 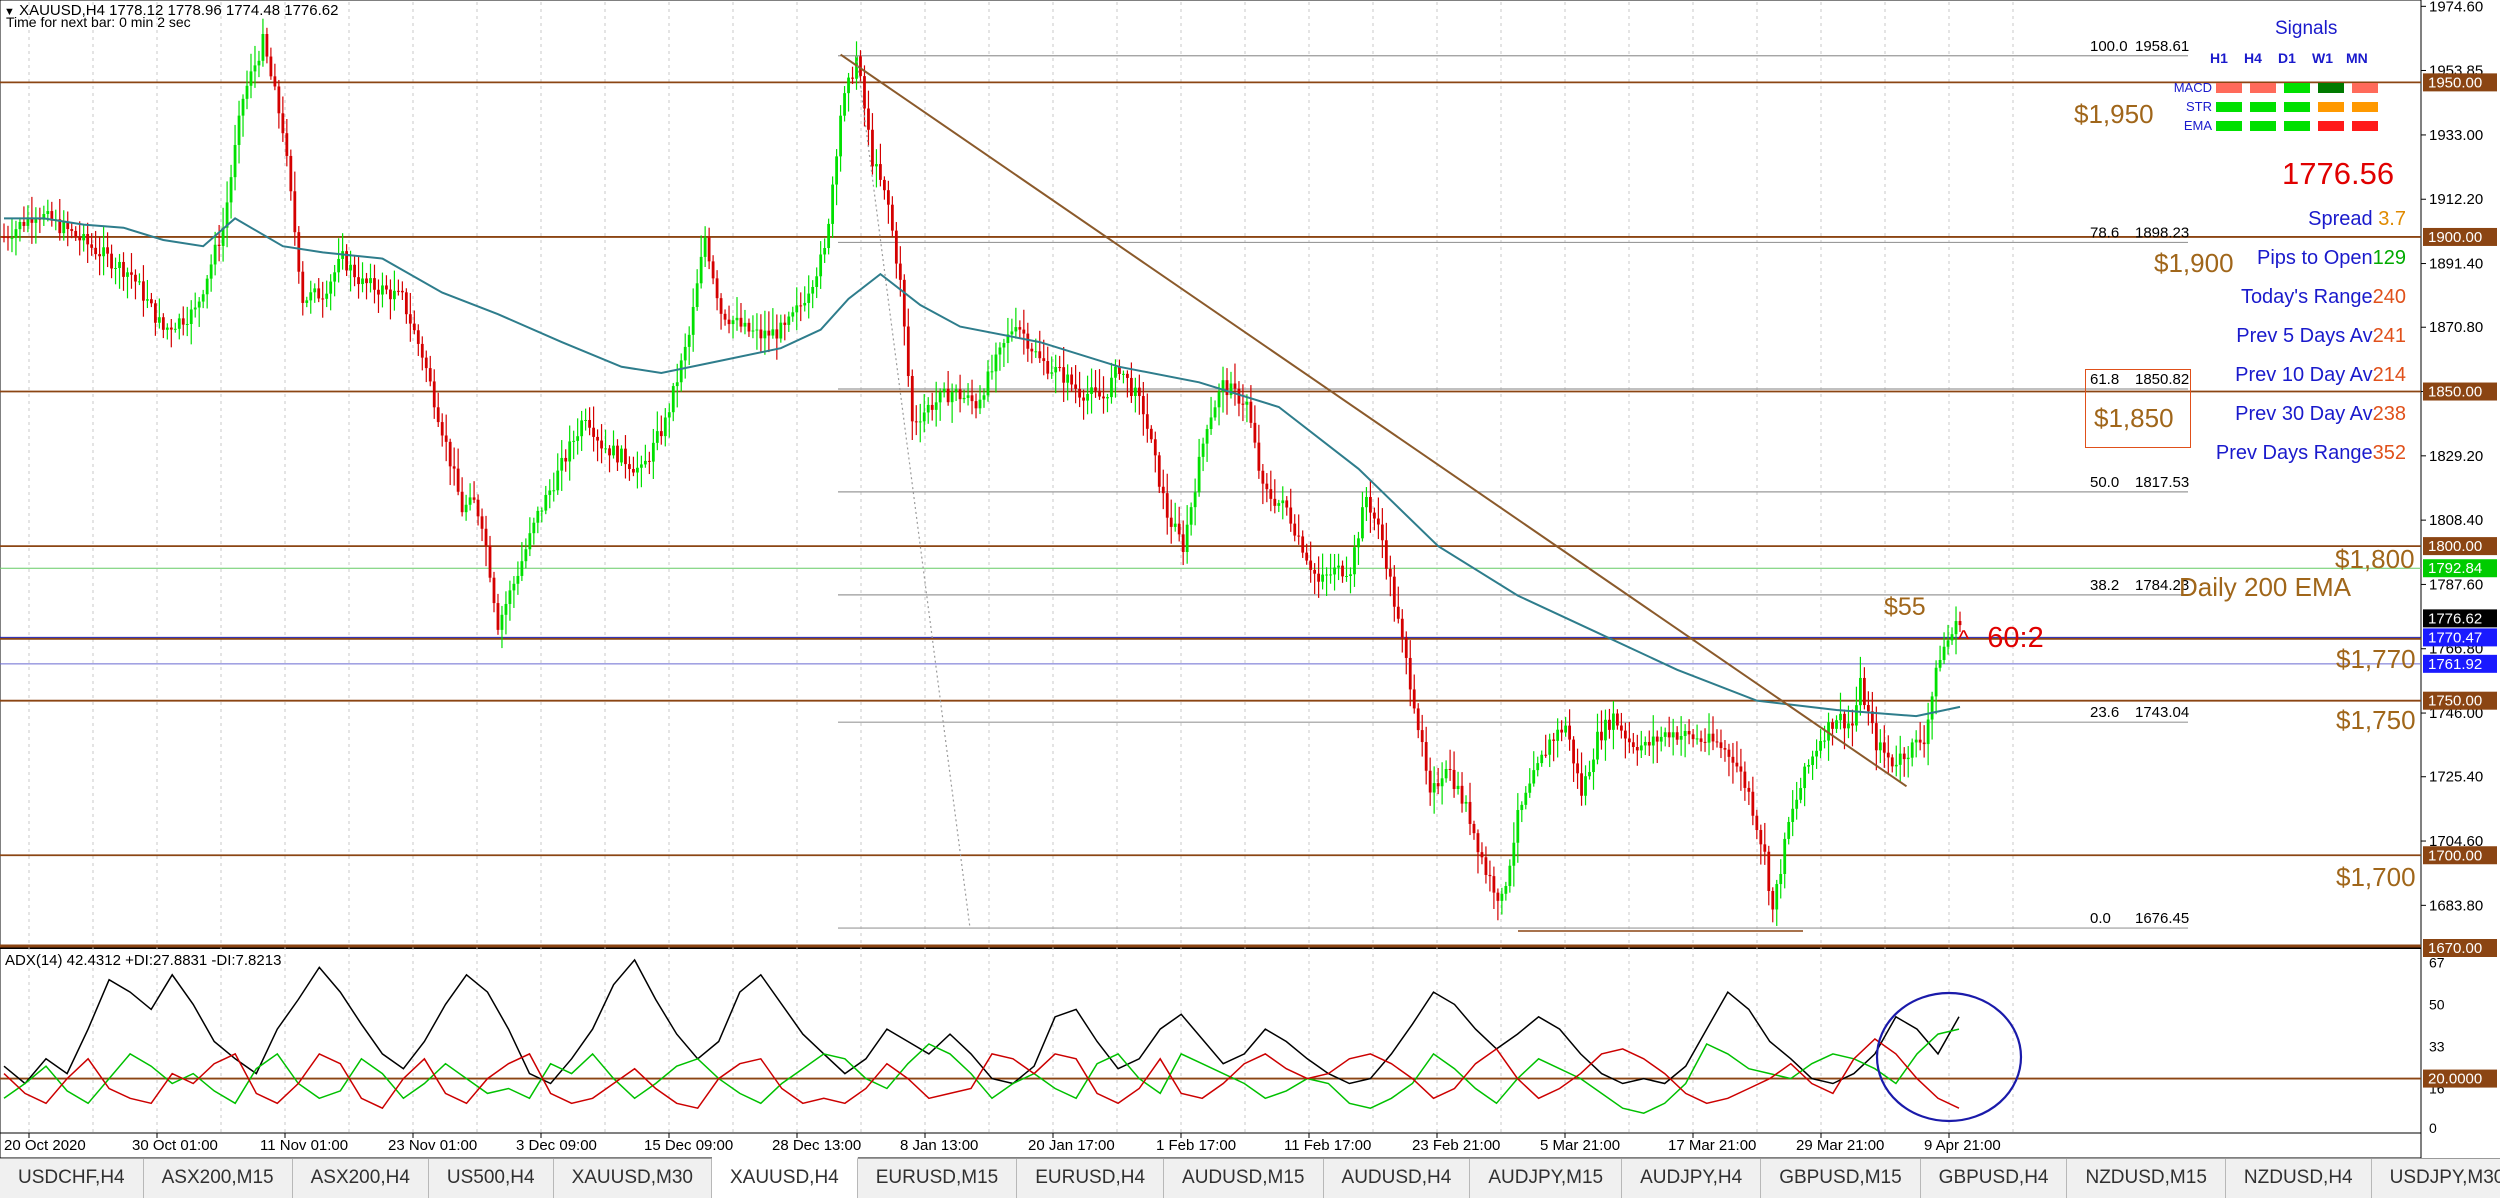 What do you see at coordinates (1692, 1178) in the screenshot?
I see `chart-tab-audjpy-h4: AUDJPY,H4` at bounding box center [1692, 1178].